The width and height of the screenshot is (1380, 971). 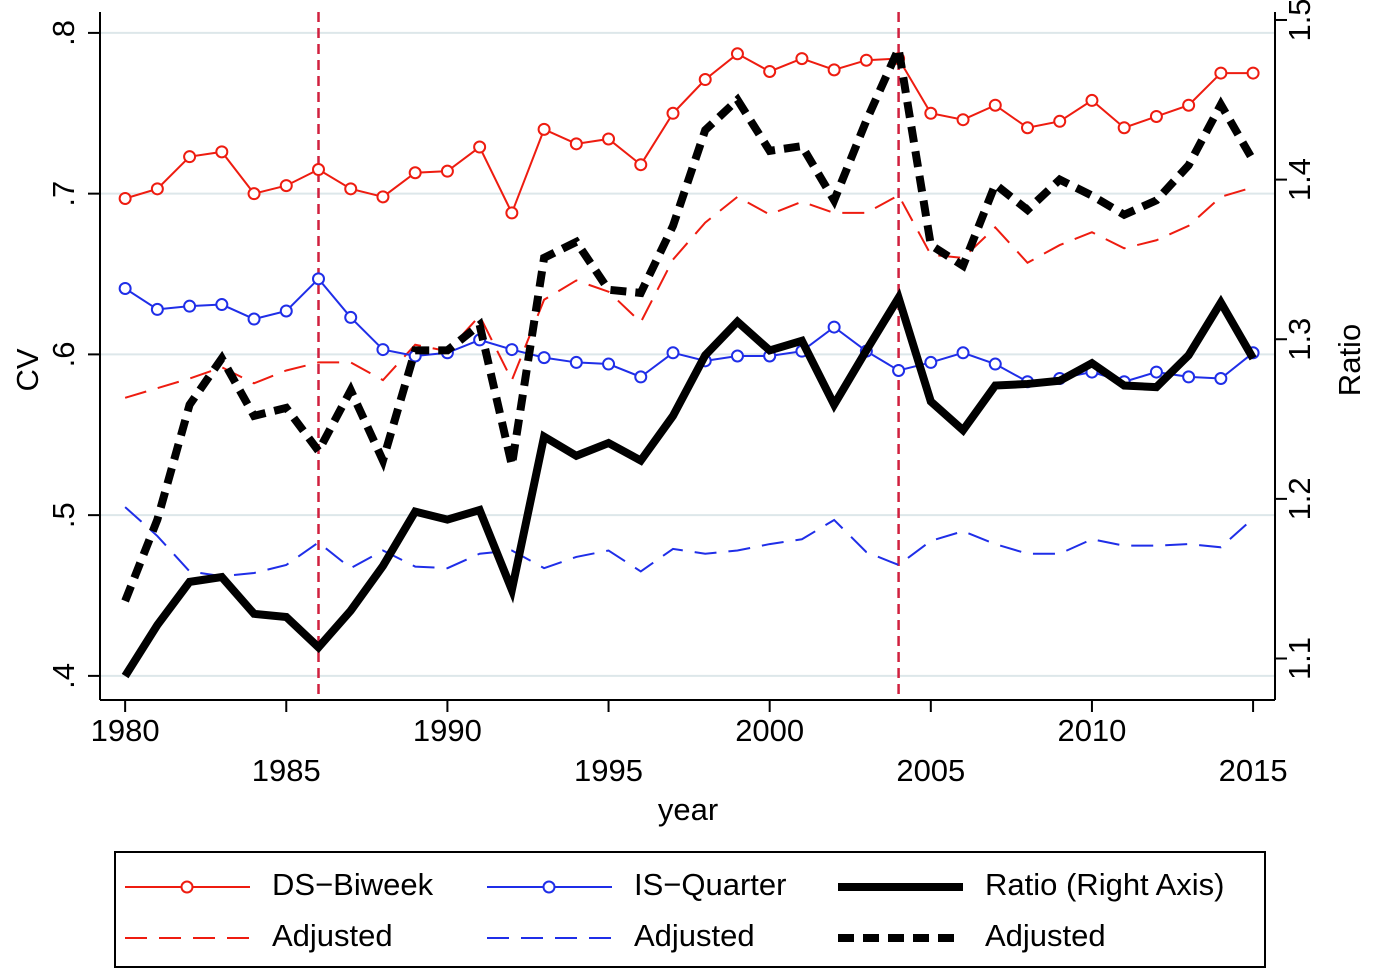 I want to click on y2-tick-label: 1.1, so click(x=1299, y=658).